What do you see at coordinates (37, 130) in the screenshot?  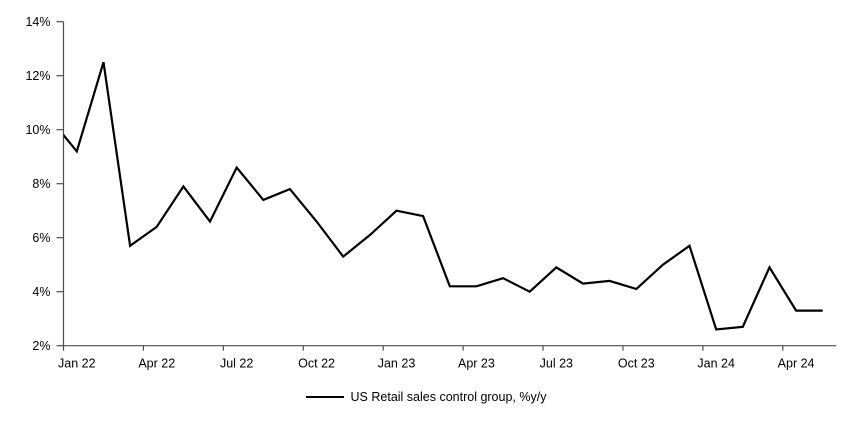 I see `y-axis-tick-label: 10%` at bounding box center [37, 130].